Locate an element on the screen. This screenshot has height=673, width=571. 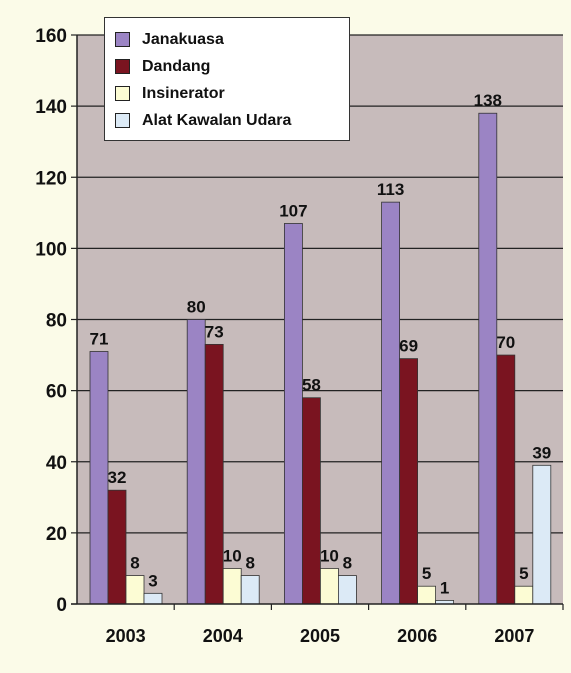
legend-item-janakuasa: Janakuasa is located at coordinates (232, 39).